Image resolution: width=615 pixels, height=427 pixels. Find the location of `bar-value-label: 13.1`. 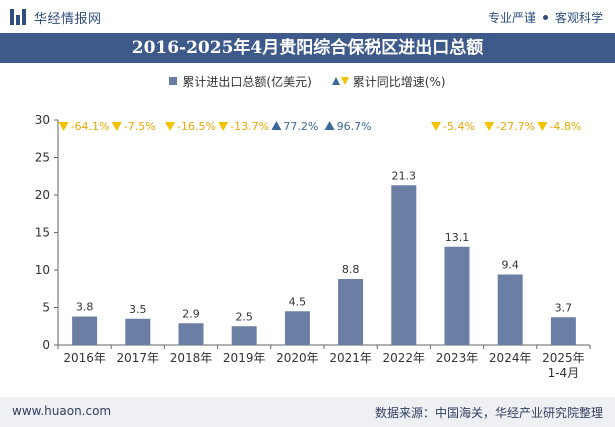

bar-value-label: 13.1 is located at coordinates (457, 237).